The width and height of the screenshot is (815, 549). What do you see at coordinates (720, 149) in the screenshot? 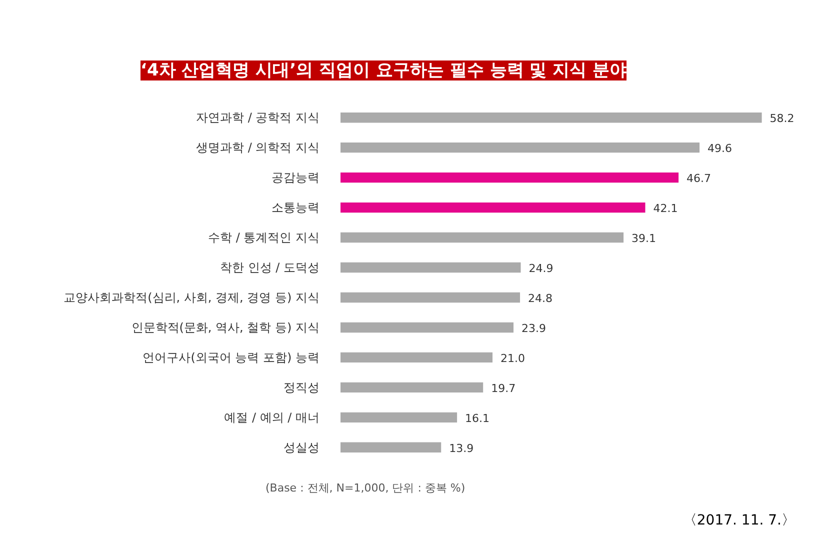
I see `data-label: 49.6` at bounding box center [720, 149].